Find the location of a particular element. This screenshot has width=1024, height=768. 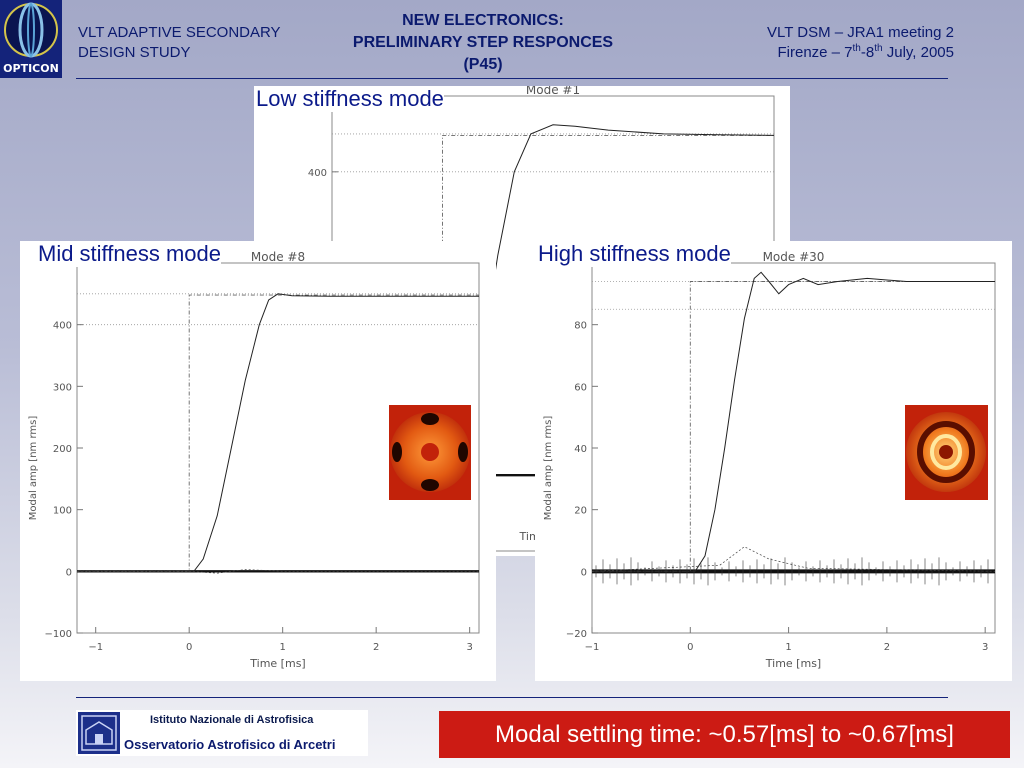

slide-title-line1: NEW ELECTRONICS: is located at coordinates (483, 20).